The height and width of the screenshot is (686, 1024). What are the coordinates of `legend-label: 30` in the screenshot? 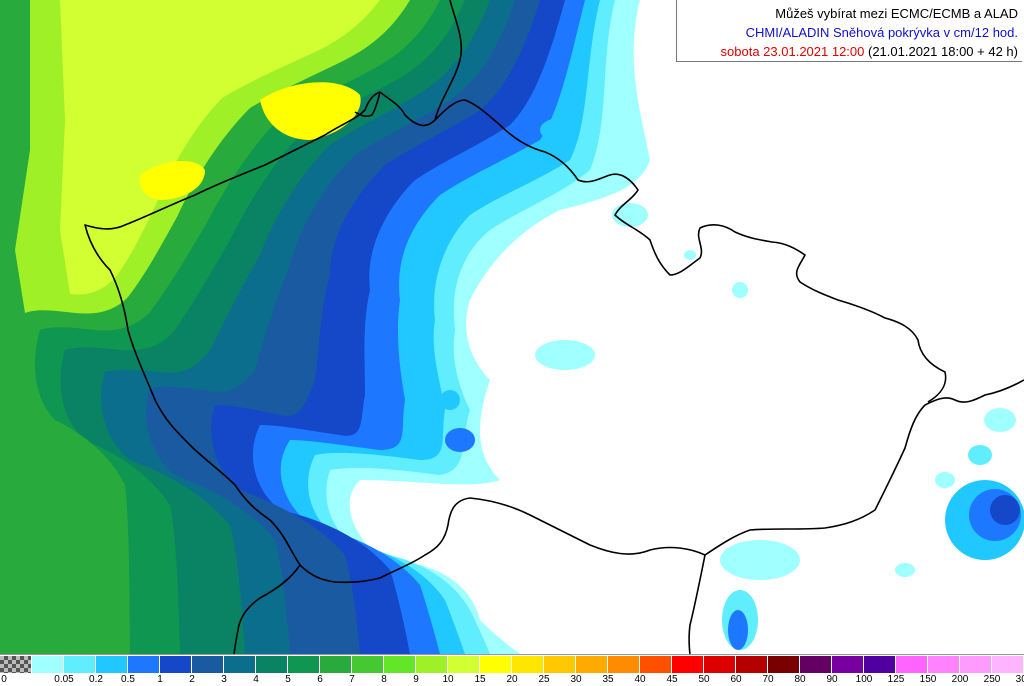 It's located at (576, 679).